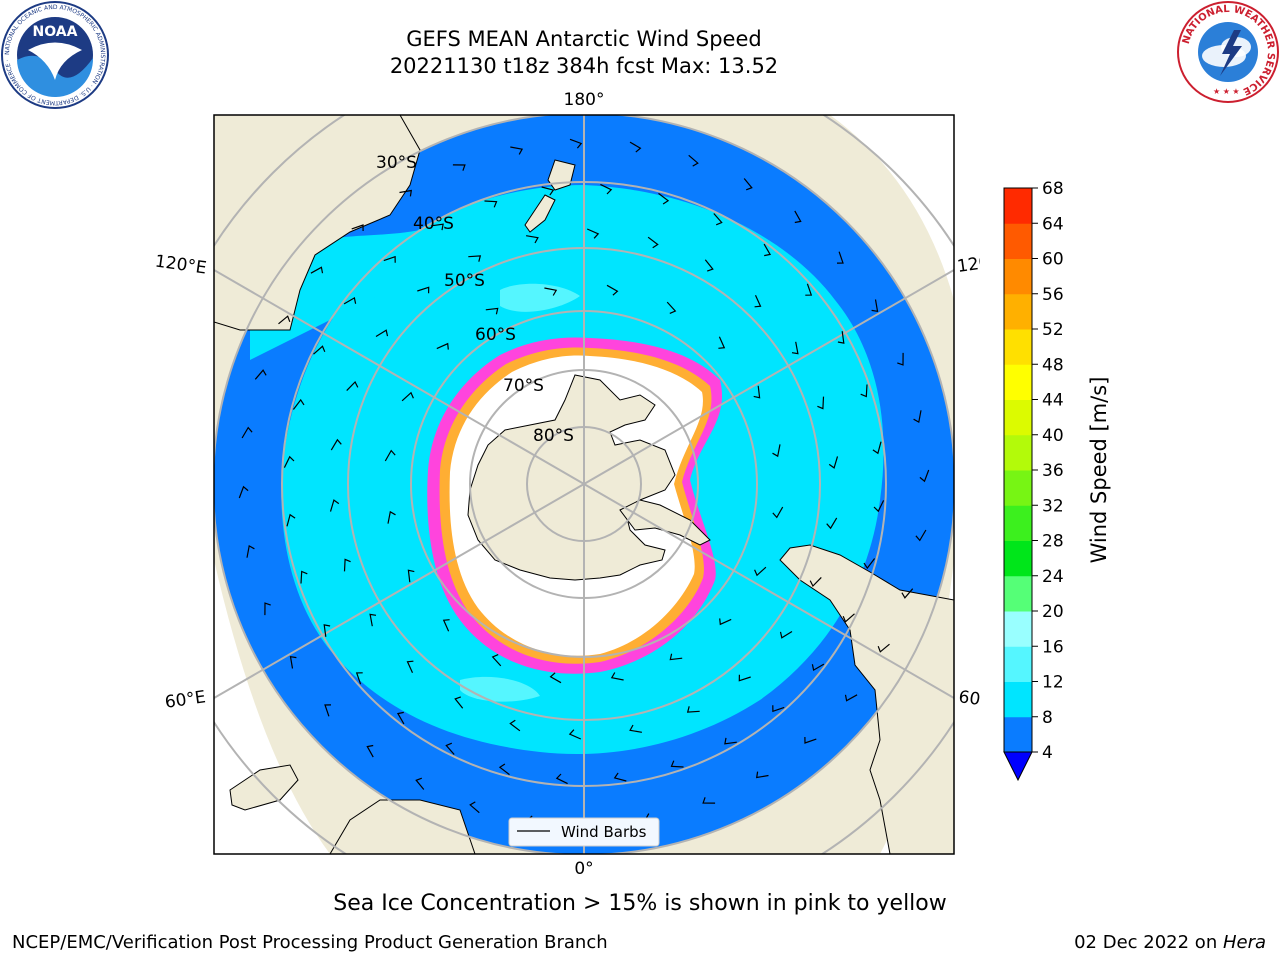 Image resolution: width=1280 pixels, height=960 pixels. I want to click on colorbar-tick-label: 12, so click(1053, 683).